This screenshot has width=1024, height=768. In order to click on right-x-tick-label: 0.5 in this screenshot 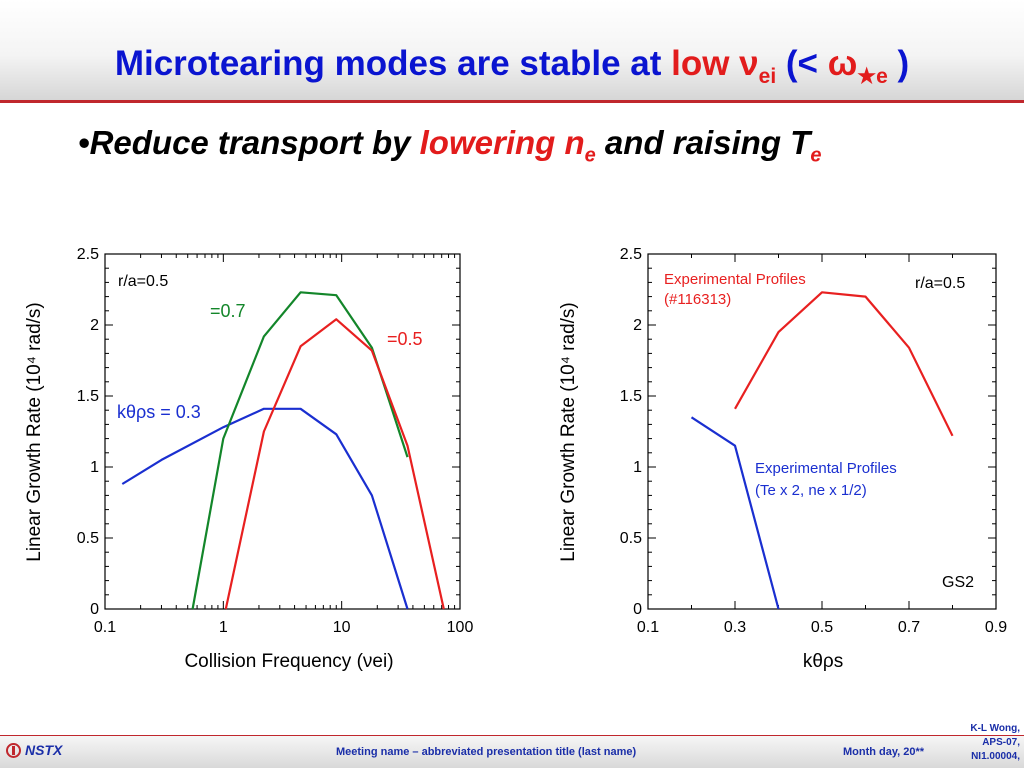, I will do `click(822, 627)`.